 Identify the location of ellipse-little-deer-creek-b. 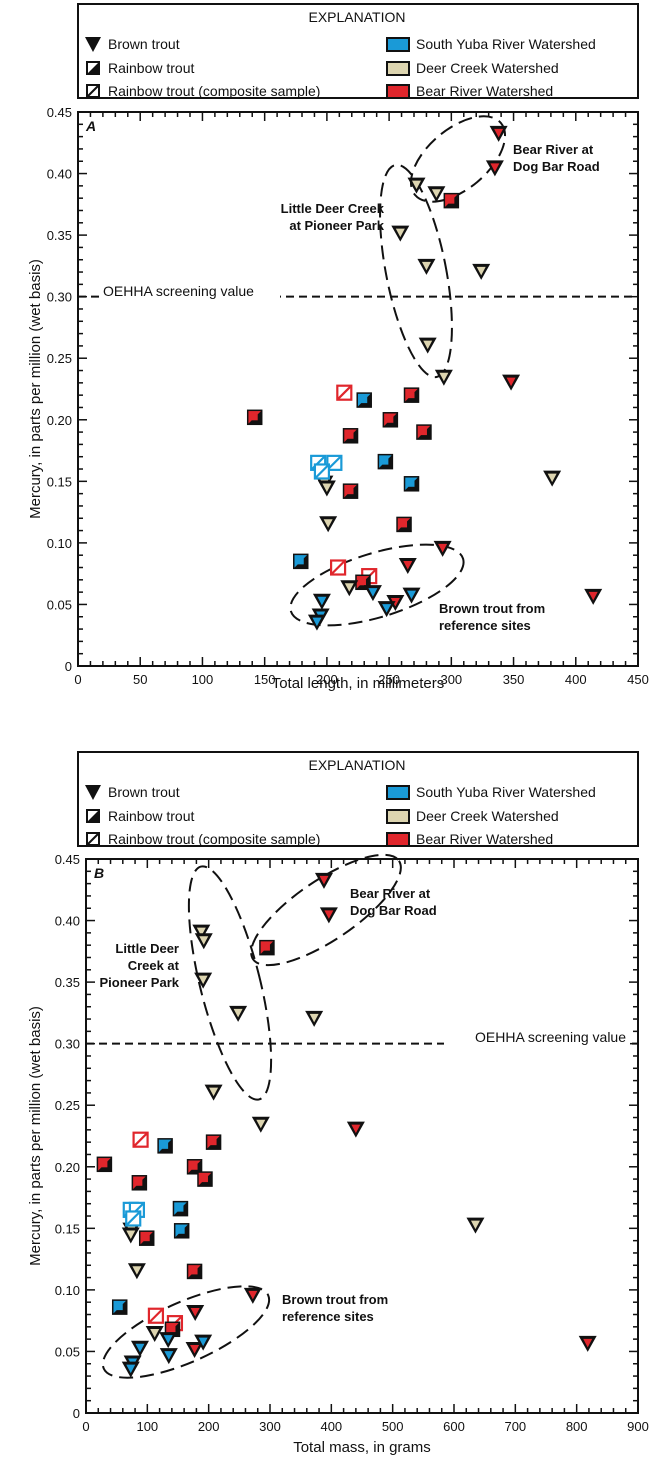
(230, 983).